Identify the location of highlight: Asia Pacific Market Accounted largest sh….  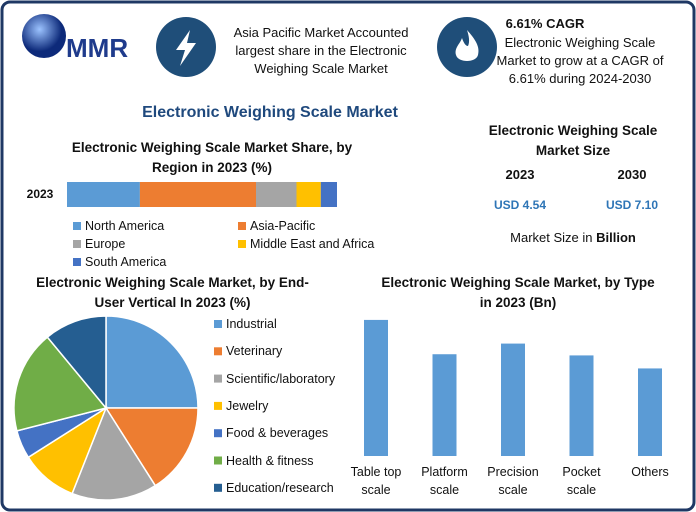
(321, 50).